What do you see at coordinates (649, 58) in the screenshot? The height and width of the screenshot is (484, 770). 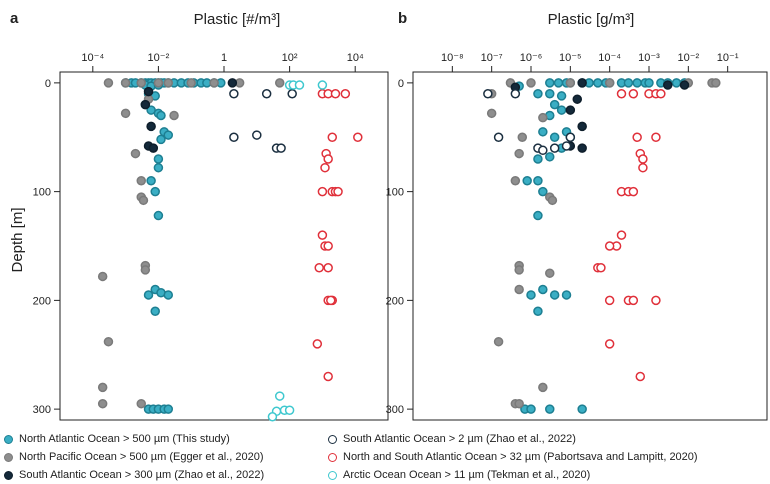 I see `x-tick-label: 10⁻³` at bounding box center [649, 58].